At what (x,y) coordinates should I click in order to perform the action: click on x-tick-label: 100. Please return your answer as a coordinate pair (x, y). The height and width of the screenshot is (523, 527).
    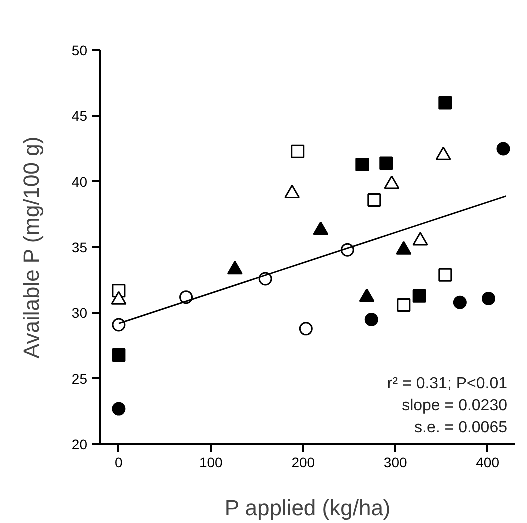
    Looking at the image, I should click on (211, 462).